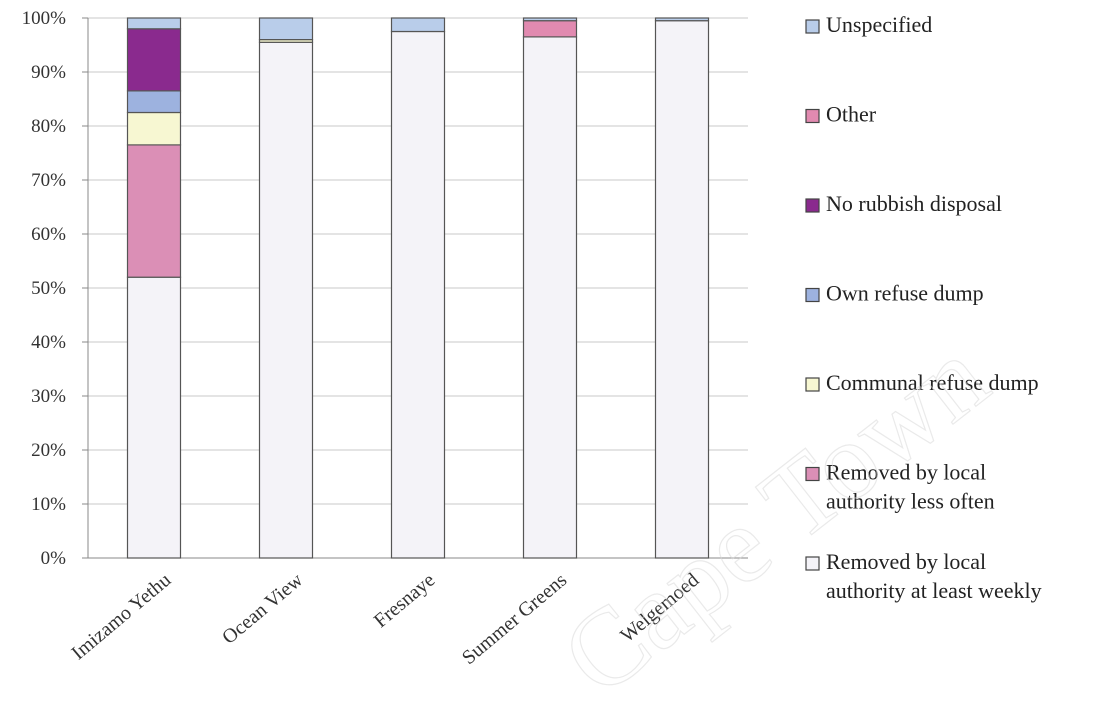 The height and width of the screenshot is (713, 1096). Describe the element at coordinates (263, 609) in the screenshot. I see `x-tick-label: Ocean View` at that location.